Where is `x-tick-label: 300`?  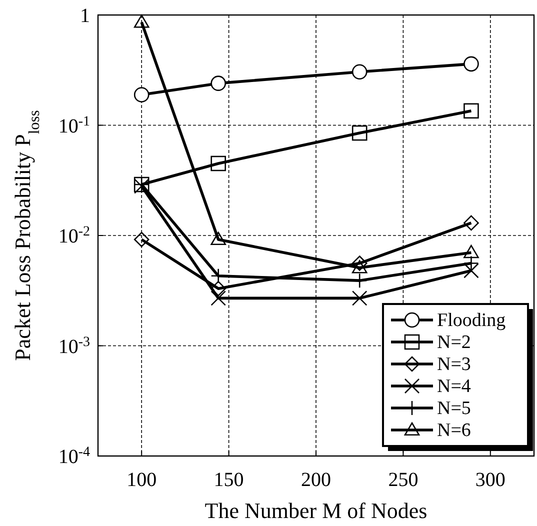
x-tick-label: 300 is located at coordinates (490, 480).